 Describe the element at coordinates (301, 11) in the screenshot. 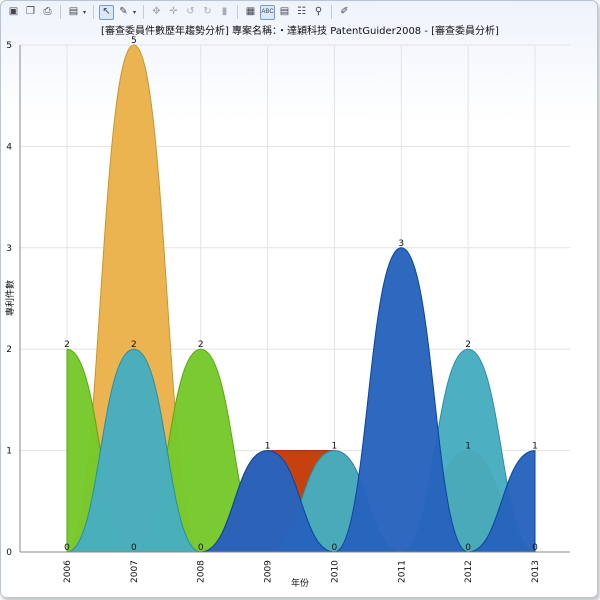

I see `data-table-icon: ☷` at that location.